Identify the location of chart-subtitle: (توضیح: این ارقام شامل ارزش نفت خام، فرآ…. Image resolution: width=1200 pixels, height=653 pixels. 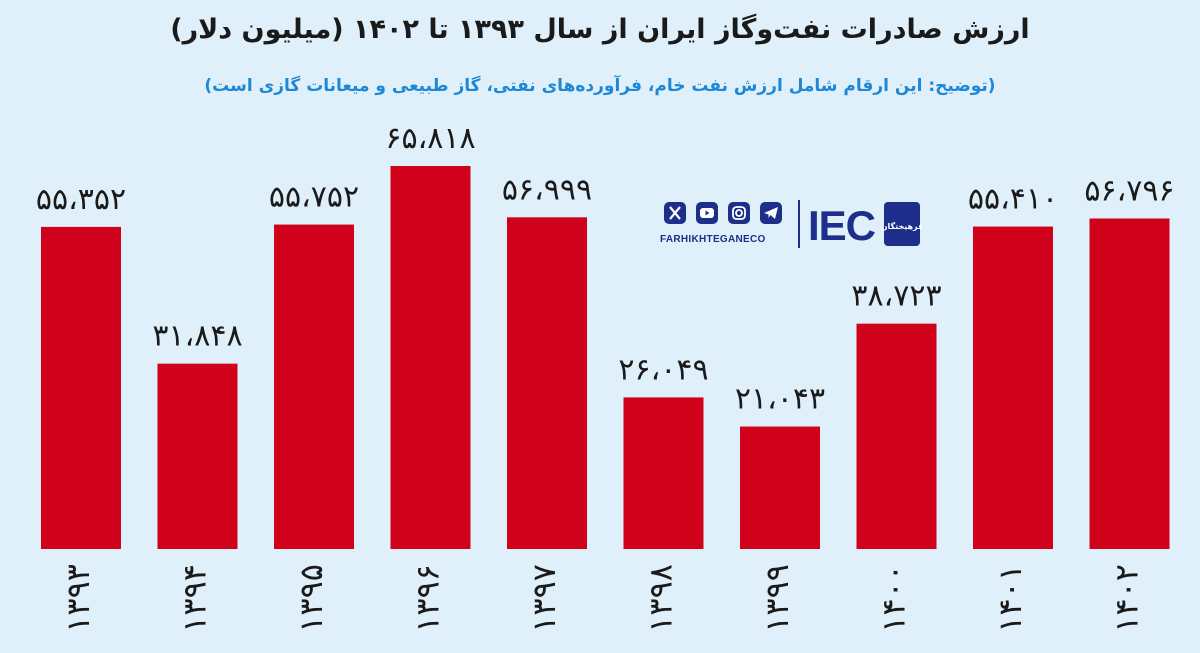
(600, 86).